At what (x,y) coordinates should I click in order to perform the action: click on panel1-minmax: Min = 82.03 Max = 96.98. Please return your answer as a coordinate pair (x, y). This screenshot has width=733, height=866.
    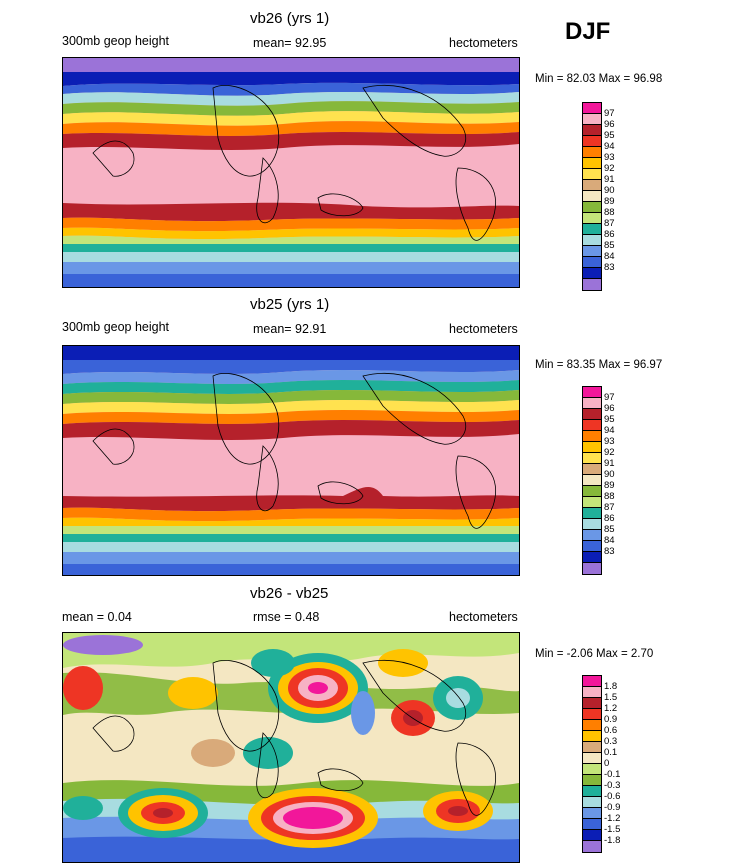
    Looking at the image, I should click on (599, 79).